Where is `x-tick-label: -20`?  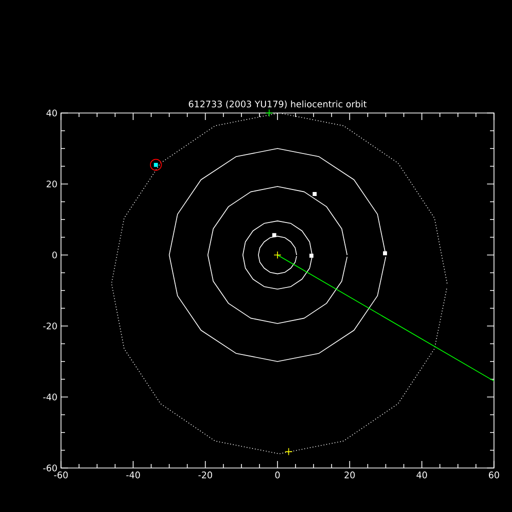
x-tick-label: -20 is located at coordinates (205, 475).